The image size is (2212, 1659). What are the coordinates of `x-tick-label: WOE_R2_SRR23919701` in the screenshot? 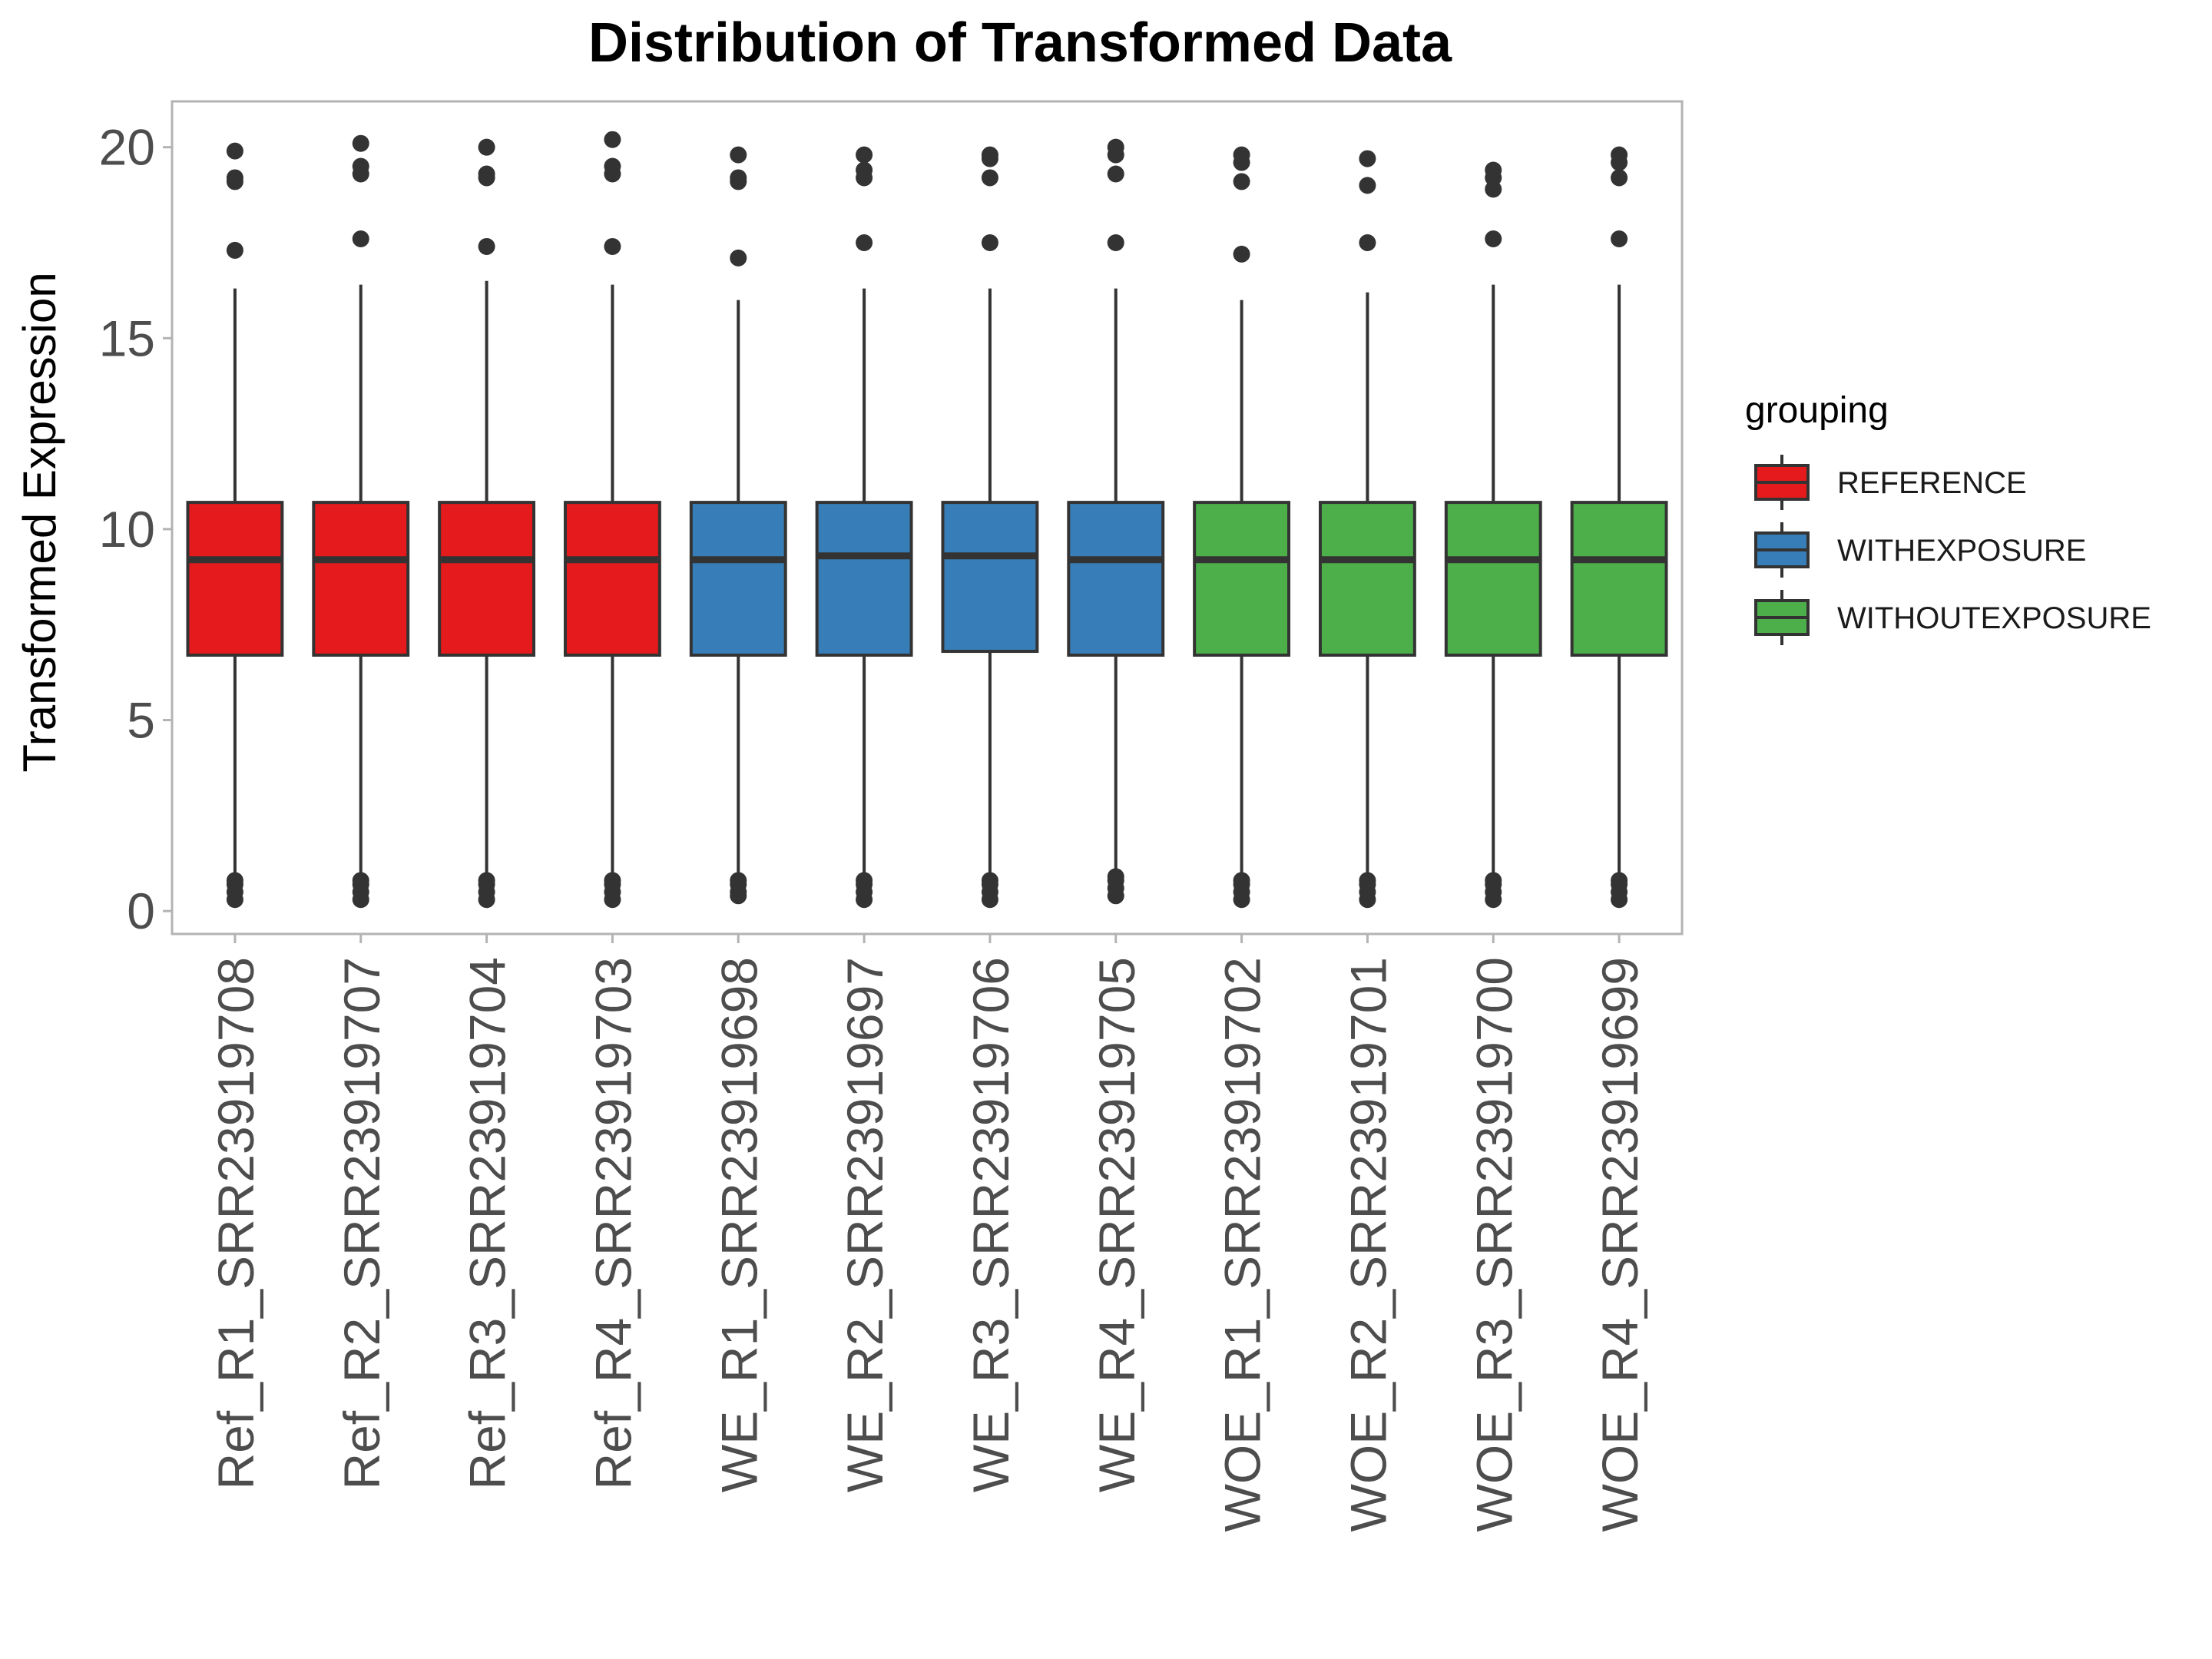 It's located at (1368, 1245).